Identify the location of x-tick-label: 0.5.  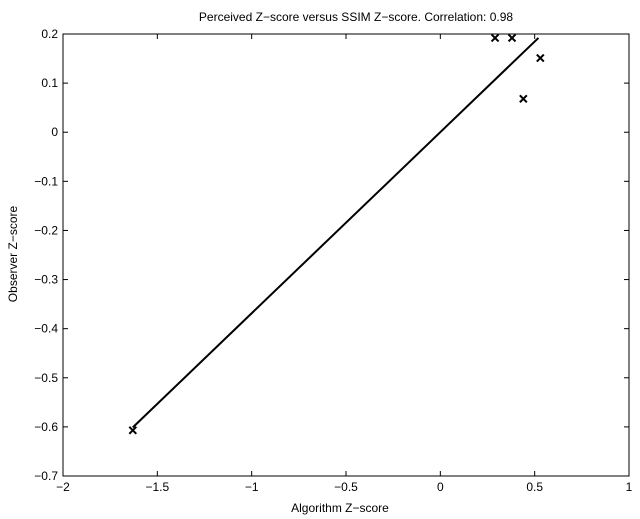
(534, 487).